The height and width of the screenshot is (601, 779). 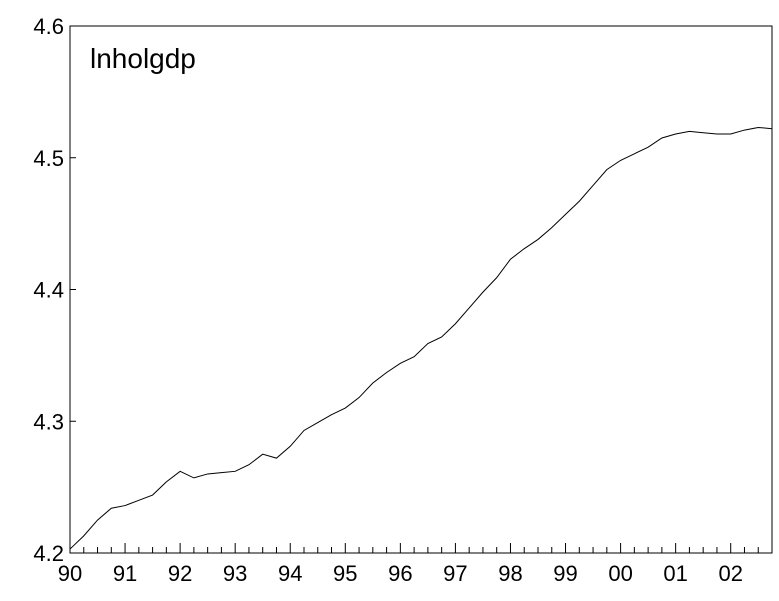 I want to click on x-tick-label: 91, so click(x=125, y=573).